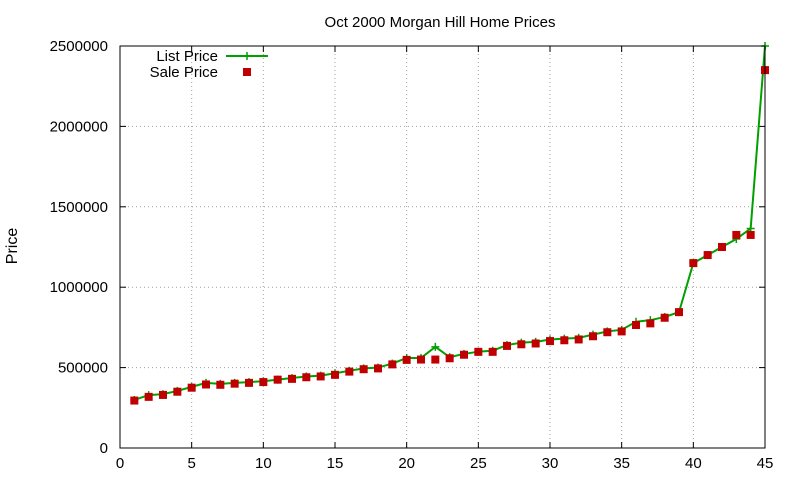  What do you see at coordinates (263, 463) in the screenshot?
I see `x-tick-label-10: 10` at bounding box center [263, 463].